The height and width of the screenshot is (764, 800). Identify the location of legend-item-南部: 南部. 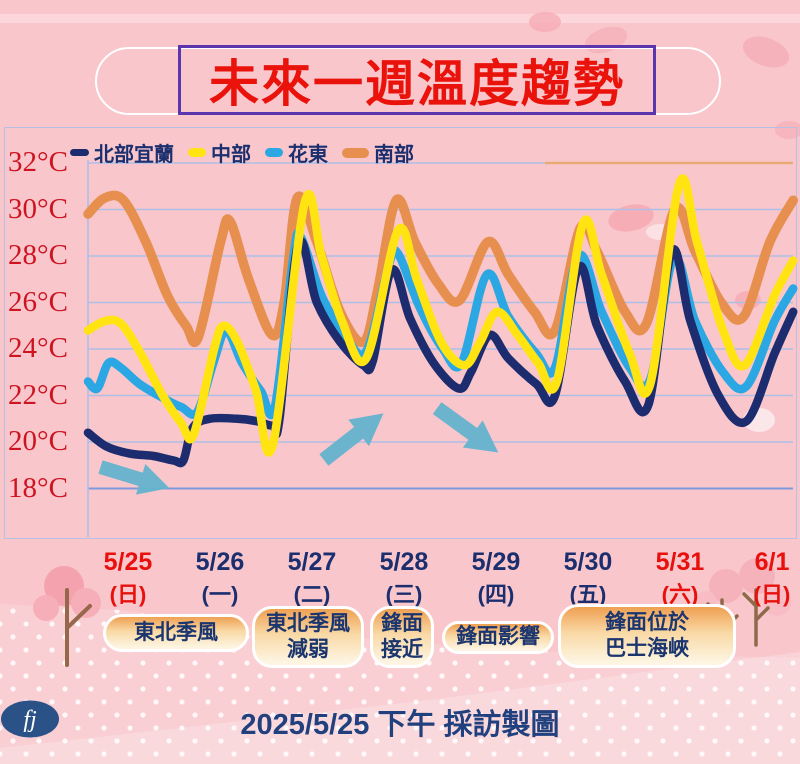
(378, 152).